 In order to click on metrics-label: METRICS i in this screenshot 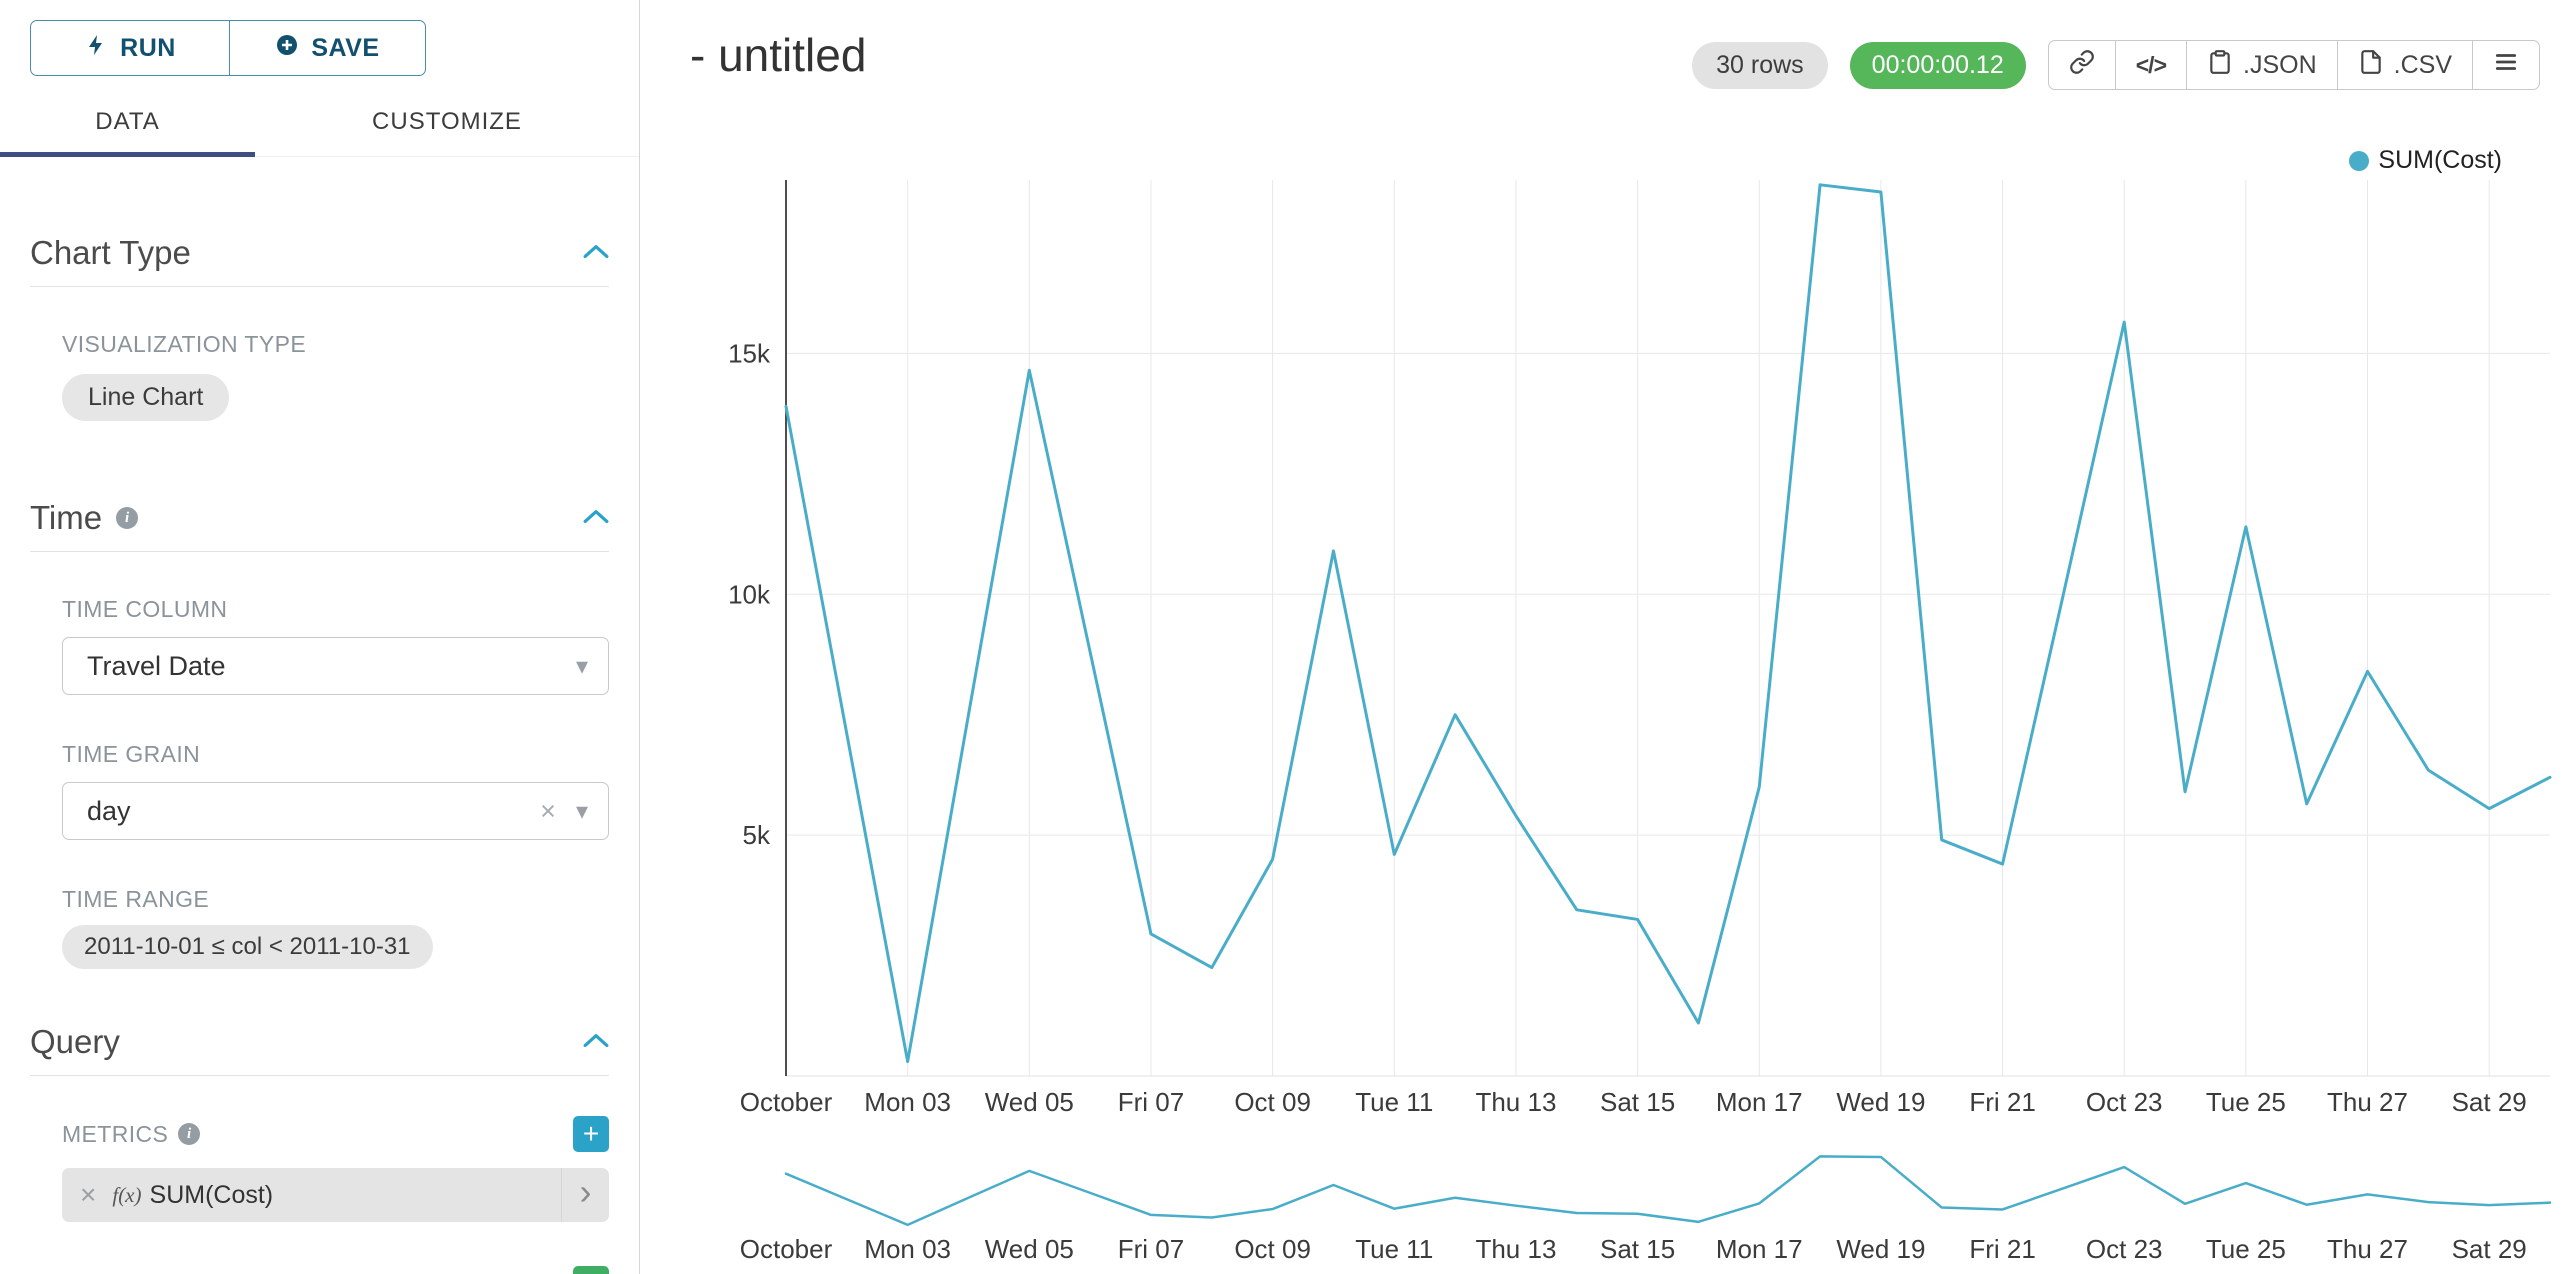, I will do `click(131, 1134)`.